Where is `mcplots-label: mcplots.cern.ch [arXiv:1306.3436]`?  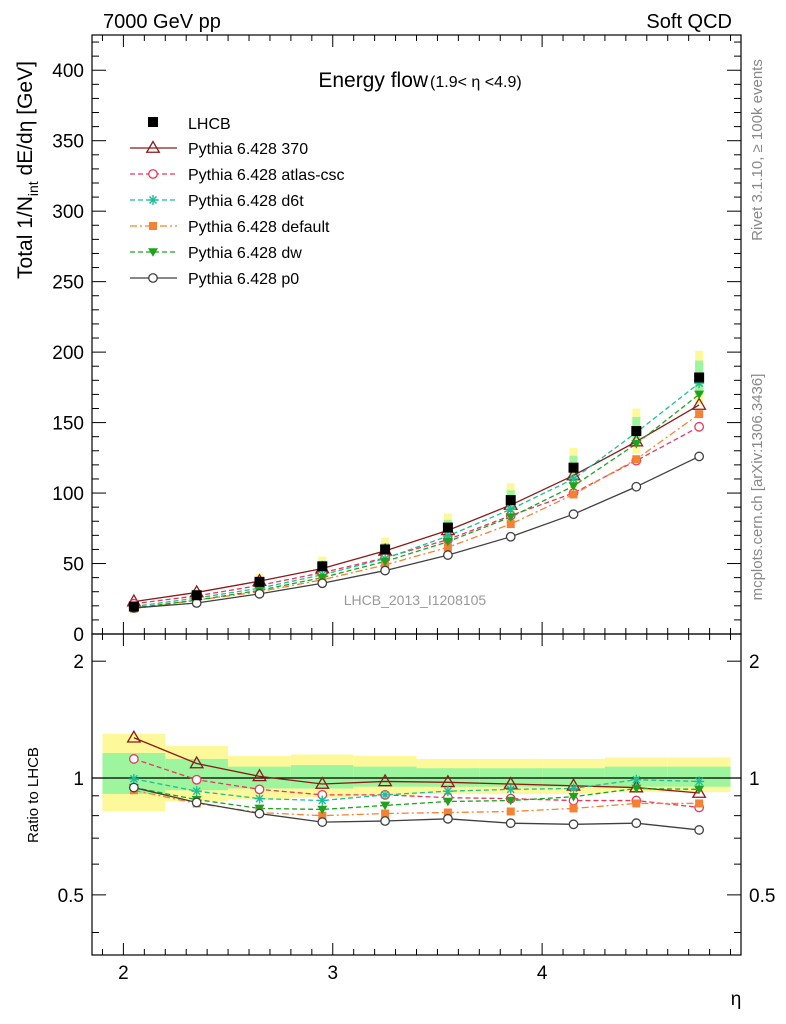 mcplots-label: mcplots.cern.ch [arXiv:1306.3436] is located at coordinates (757, 487).